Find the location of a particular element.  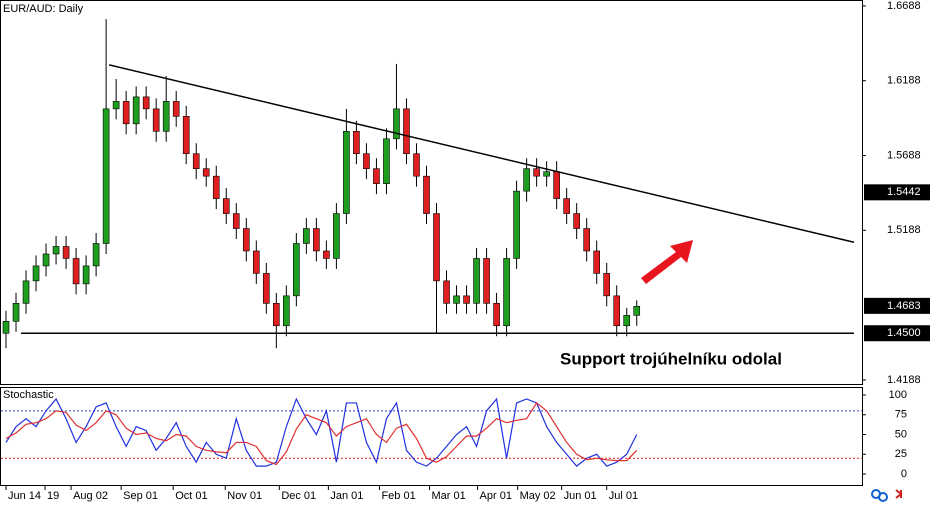

y-tick-label: 1.4188 is located at coordinates (904, 380).